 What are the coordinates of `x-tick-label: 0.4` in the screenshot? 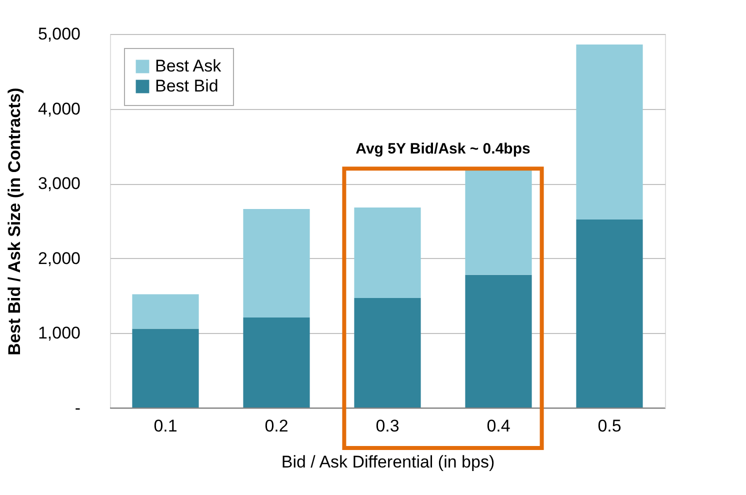 It's located at (498, 426).